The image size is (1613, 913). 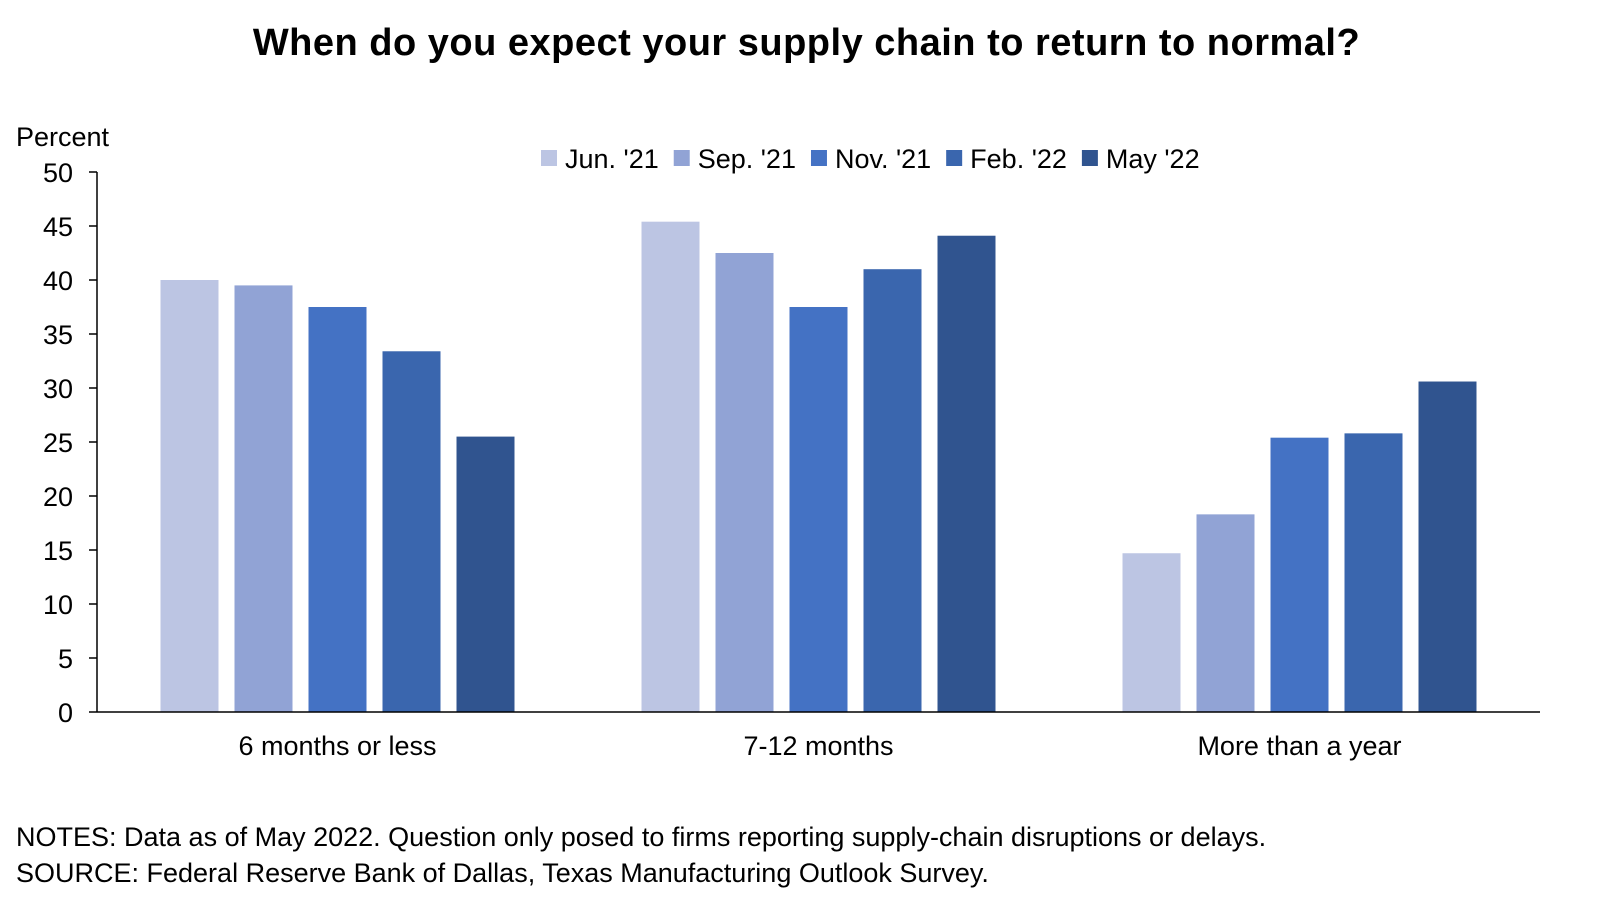 I want to click on y-tick-label: 5, so click(x=65, y=659).